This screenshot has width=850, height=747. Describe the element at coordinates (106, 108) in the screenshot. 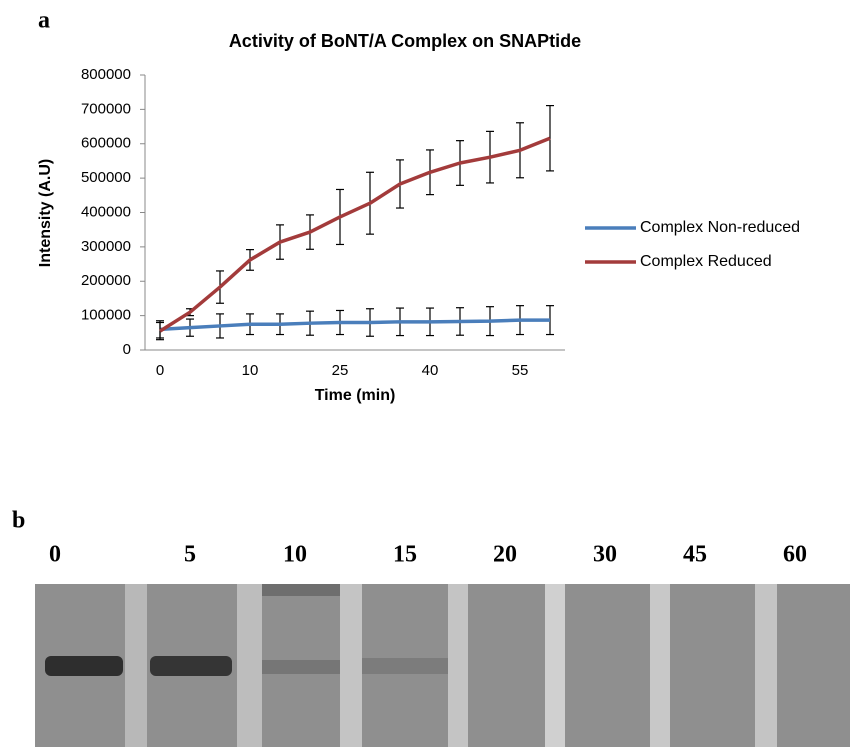

I see `y-tick-label: 700000` at that location.